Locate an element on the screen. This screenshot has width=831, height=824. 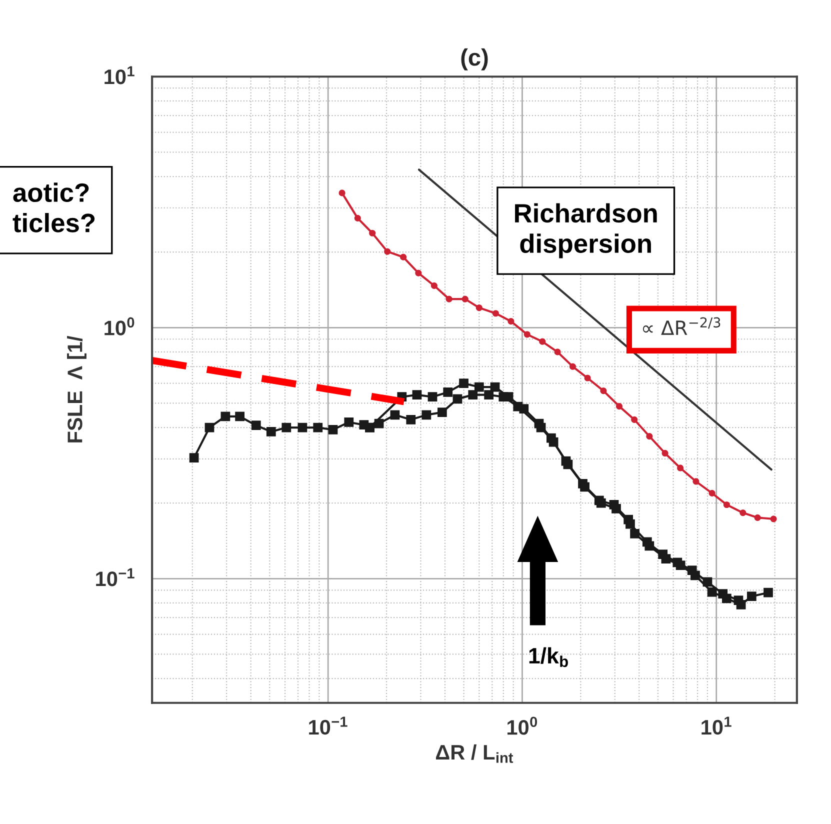
chart-title: (c) is located at coordinates (474, 59).